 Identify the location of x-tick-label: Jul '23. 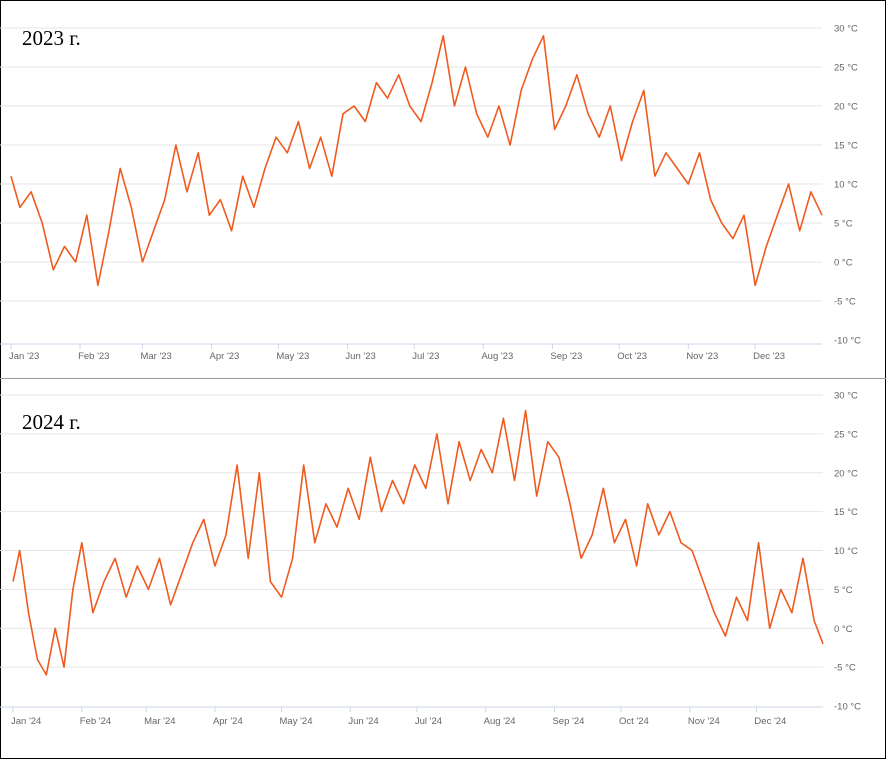
(425, 356).